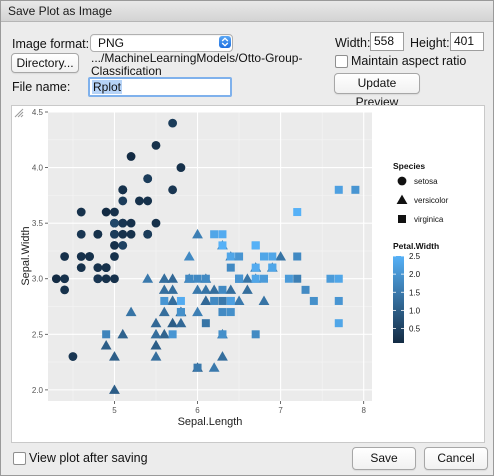 The image size is (494, 476). I want to click on y-axis-title: Sepal.Width, so click(26, 255).